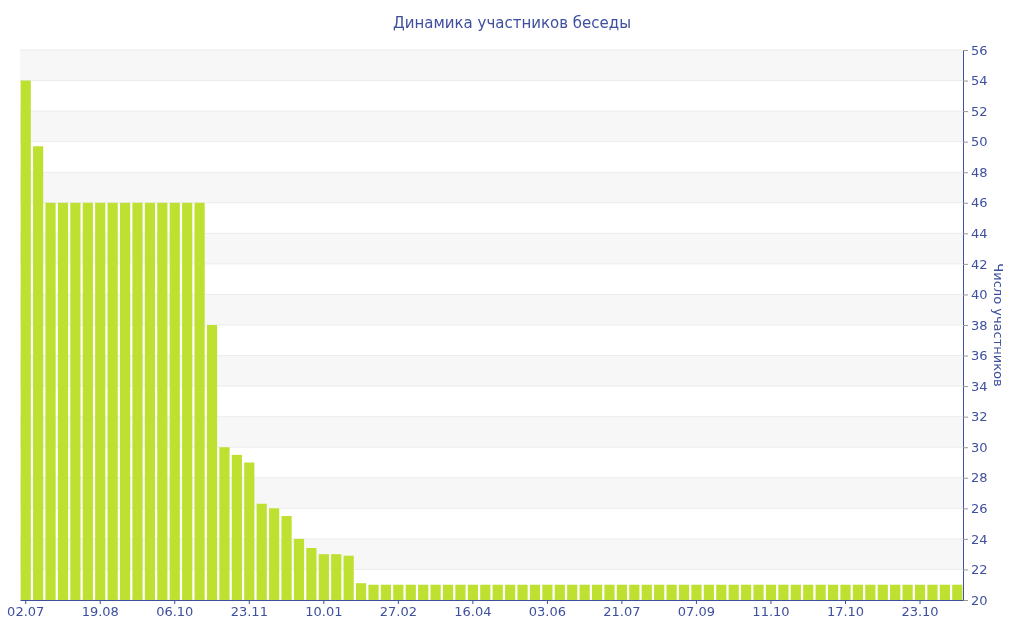 The width and height of the screenshot is (1024, 640). What do you see at coordinates (324, 612) in the screenshot?
I see `x-tick-label: 10.01` at bounding box center [324, 612].